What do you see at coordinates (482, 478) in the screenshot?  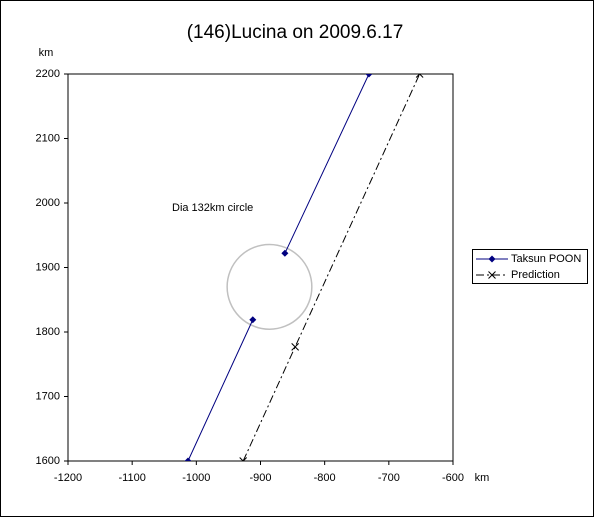 I see `x-axis-label: km` at bounding box center [482, 478].